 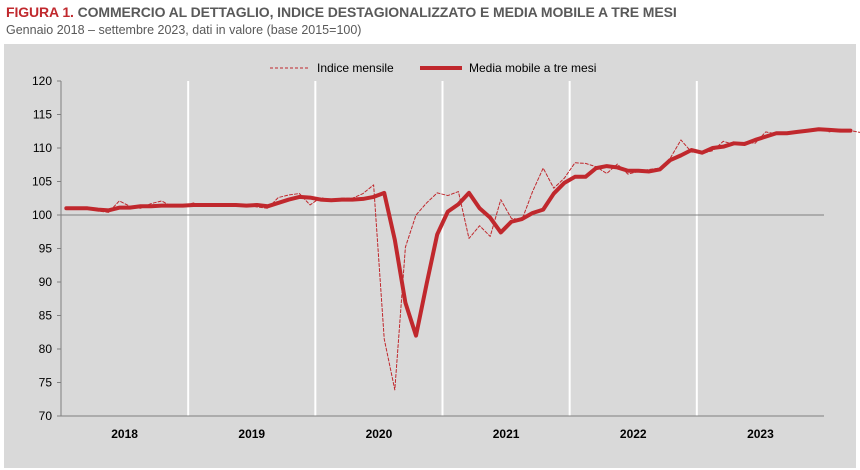 What do you see at coordinates (633, 434) in the screenshot?
I see `x-tick-label: 2022` at bounding box center [633, 434].